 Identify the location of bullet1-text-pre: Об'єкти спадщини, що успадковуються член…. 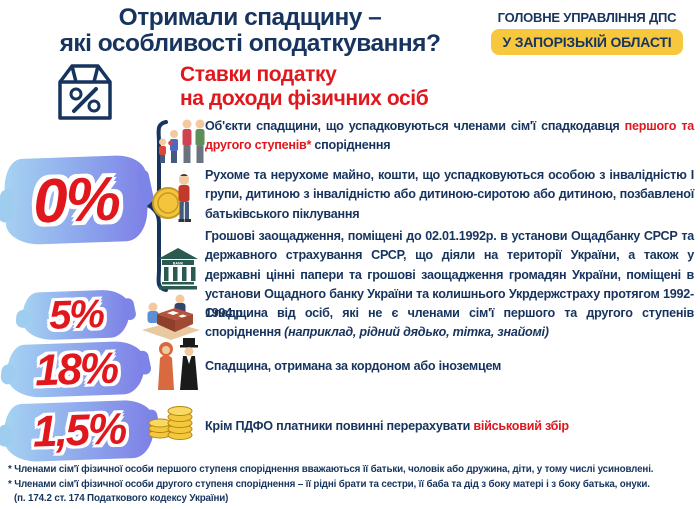
(415, 126).